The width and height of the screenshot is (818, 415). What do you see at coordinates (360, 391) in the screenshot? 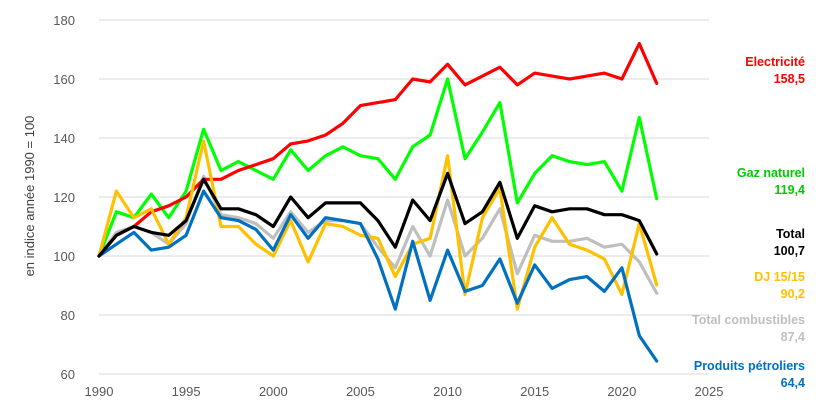
I see `x-tick-2005: 2005` at bounding box center [360, 391].